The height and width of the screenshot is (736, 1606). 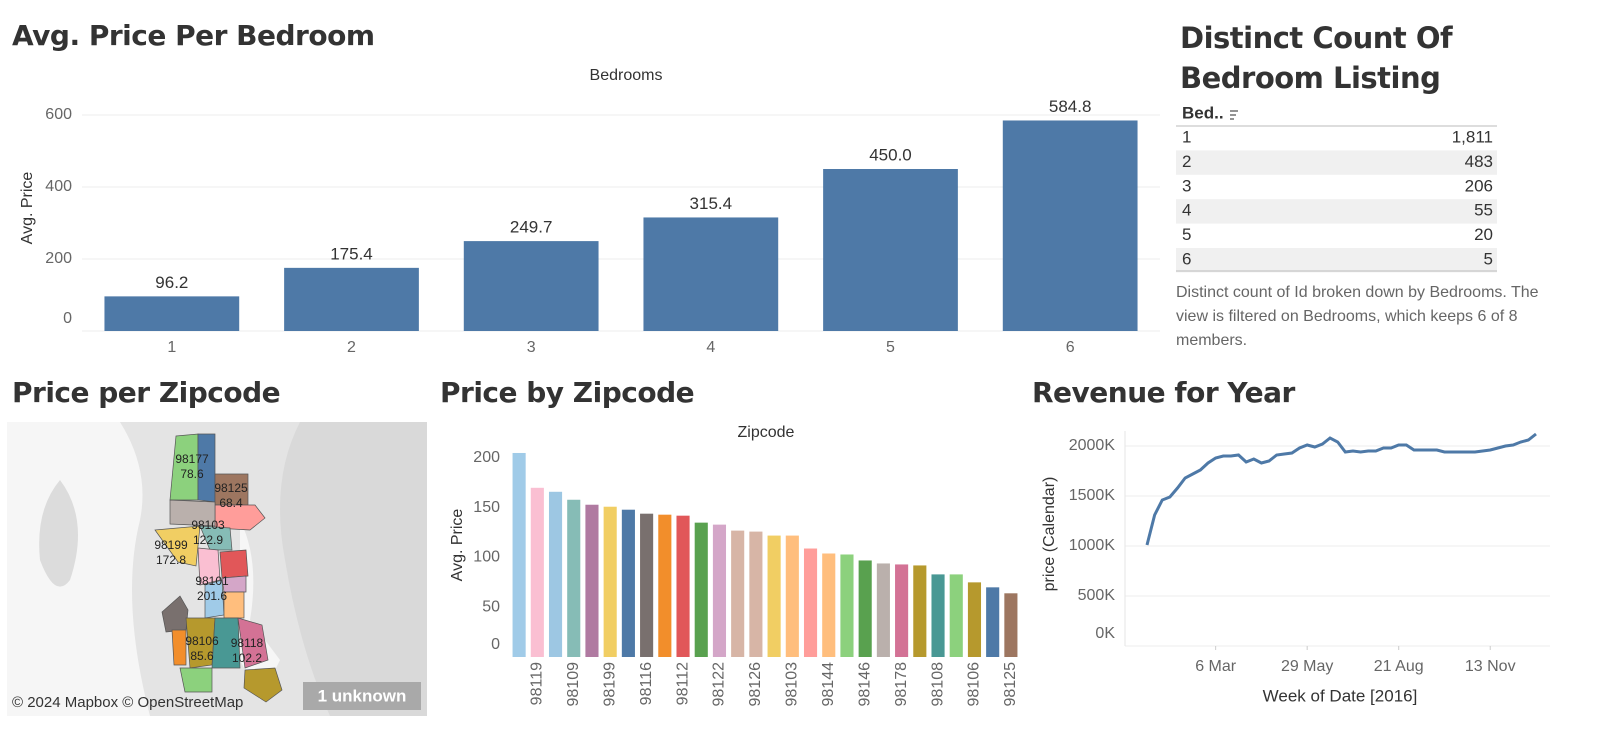 What do you see at coordinates (1092, 545) in the screenshot?
I see `y-tick-label: 1000K` at bounding box center [1092, 545].